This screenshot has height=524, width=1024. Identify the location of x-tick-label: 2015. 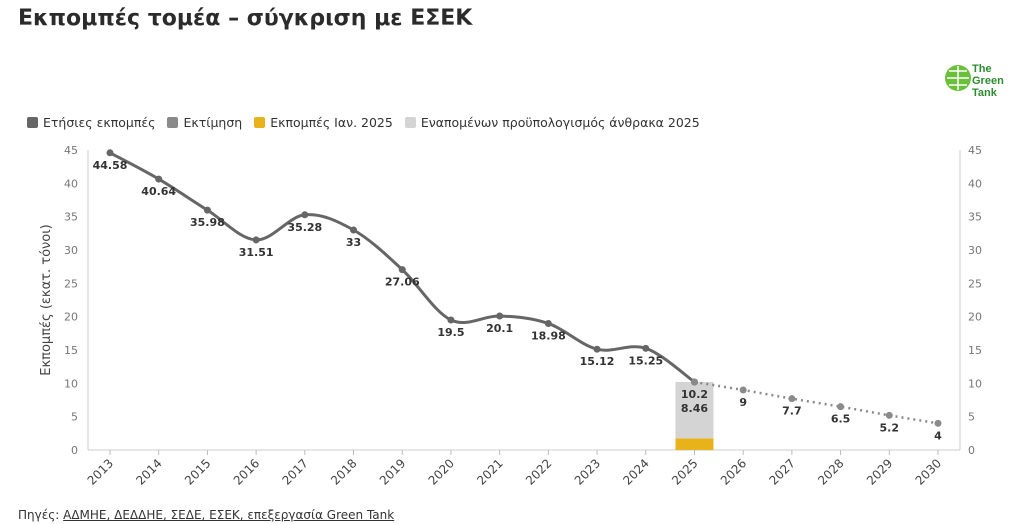
(197, 471).